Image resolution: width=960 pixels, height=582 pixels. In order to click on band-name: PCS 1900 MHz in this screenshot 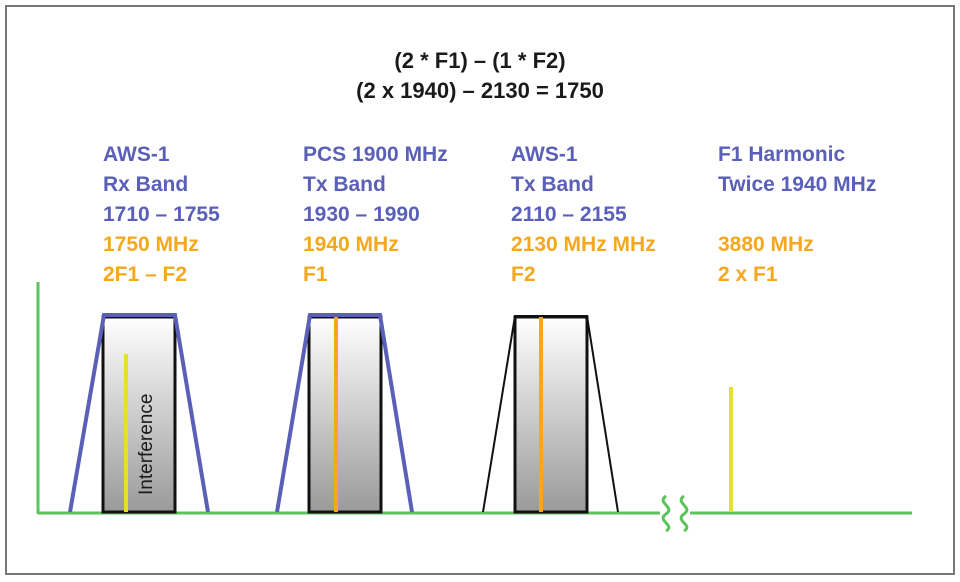, I will do `click(375, 154)`.